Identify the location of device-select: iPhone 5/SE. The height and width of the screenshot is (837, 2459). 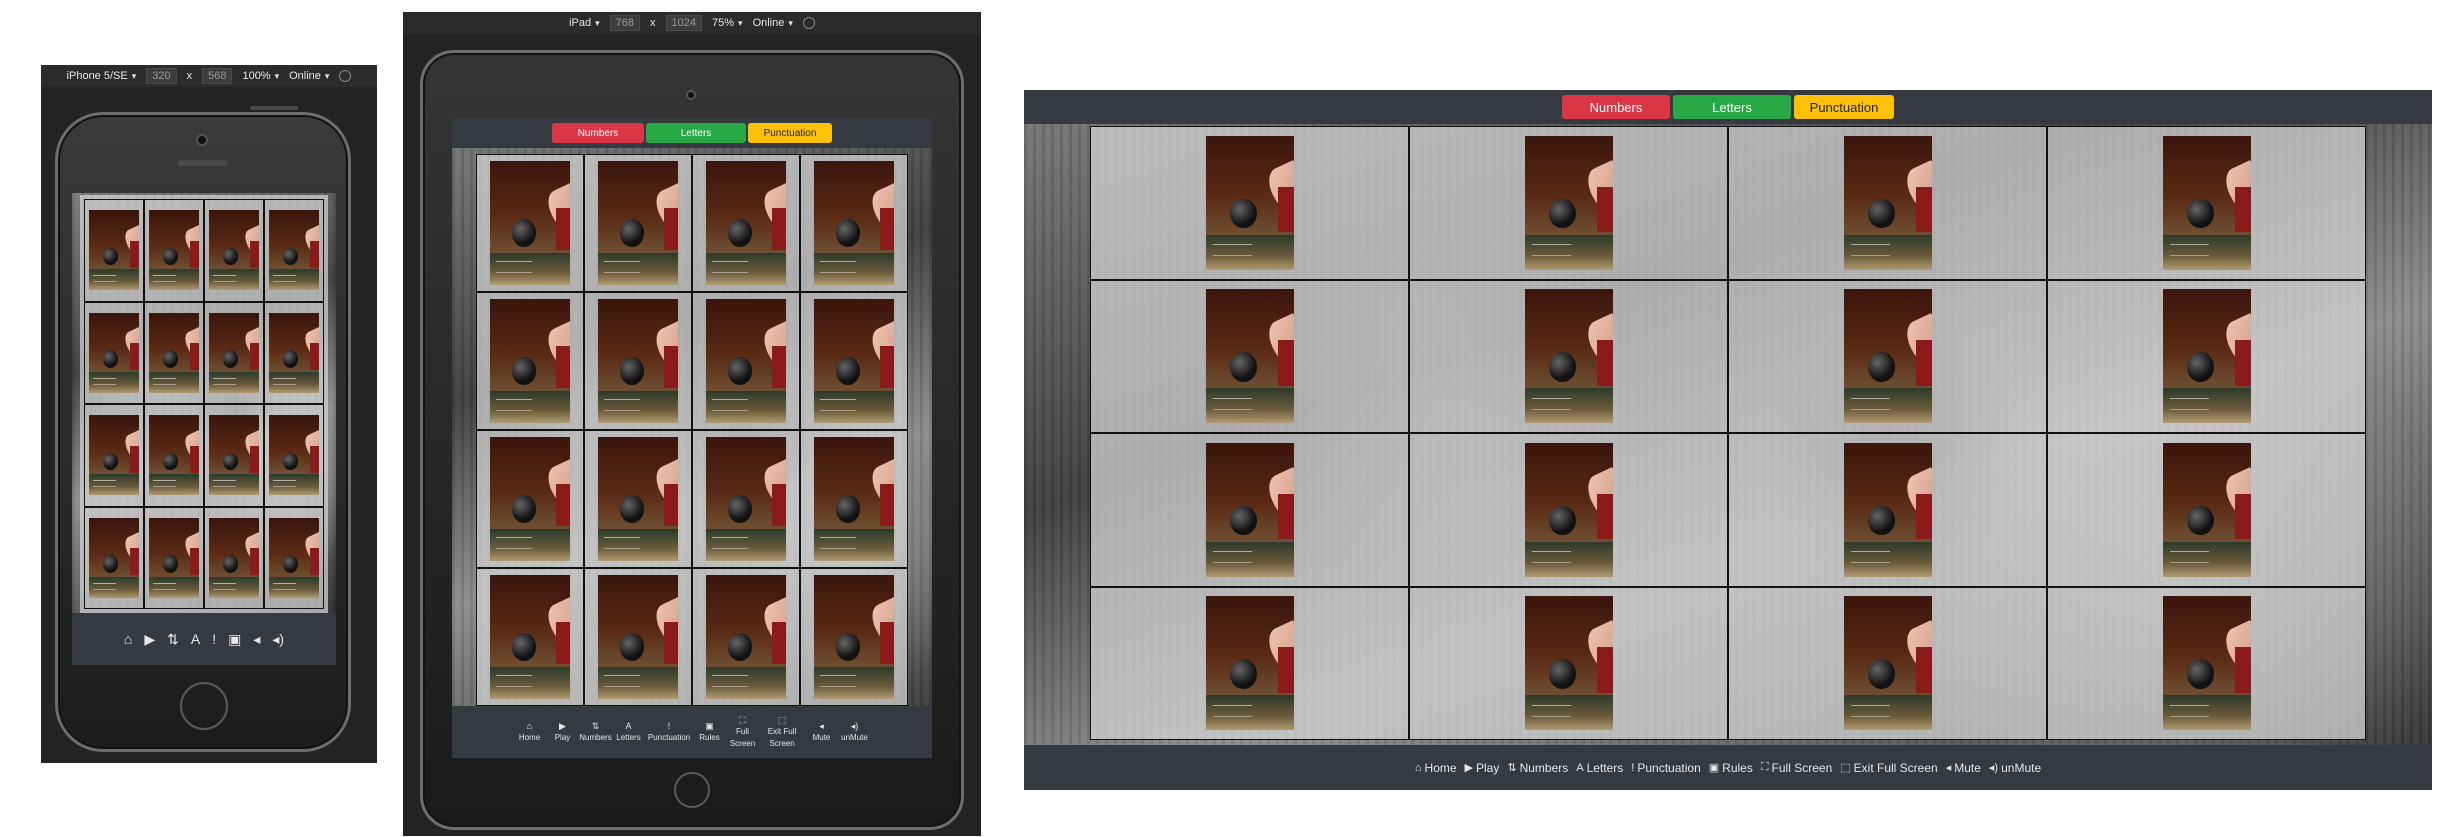
(102, 76).